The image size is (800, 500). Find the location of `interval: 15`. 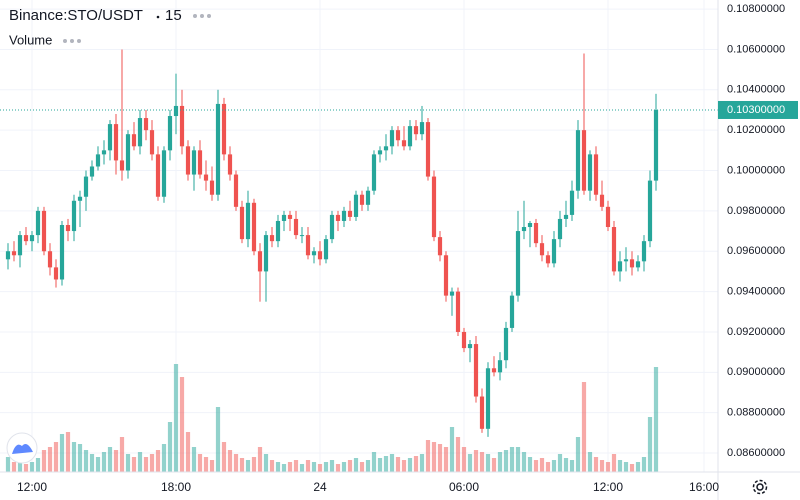

interval: 15 is located at coordinates (173, 15).